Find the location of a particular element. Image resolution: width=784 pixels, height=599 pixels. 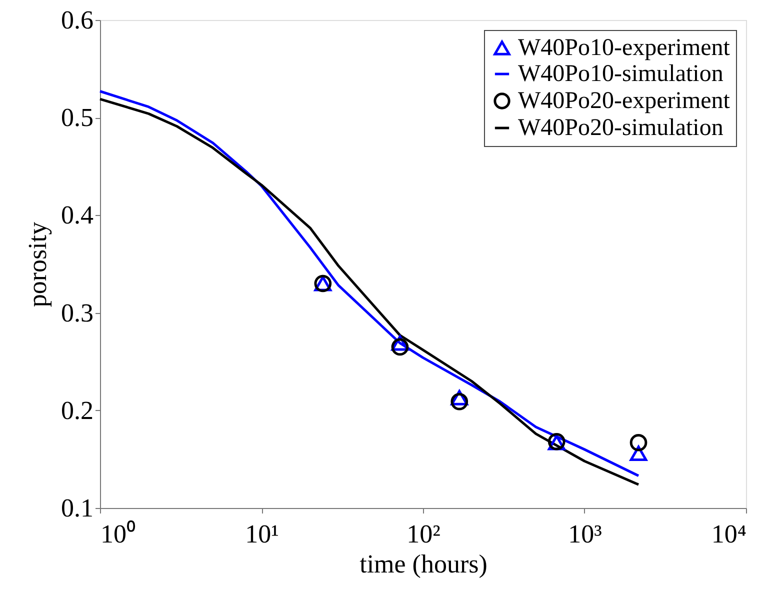

x-axis-title: time (hours) is located at coordinates (424, 564).